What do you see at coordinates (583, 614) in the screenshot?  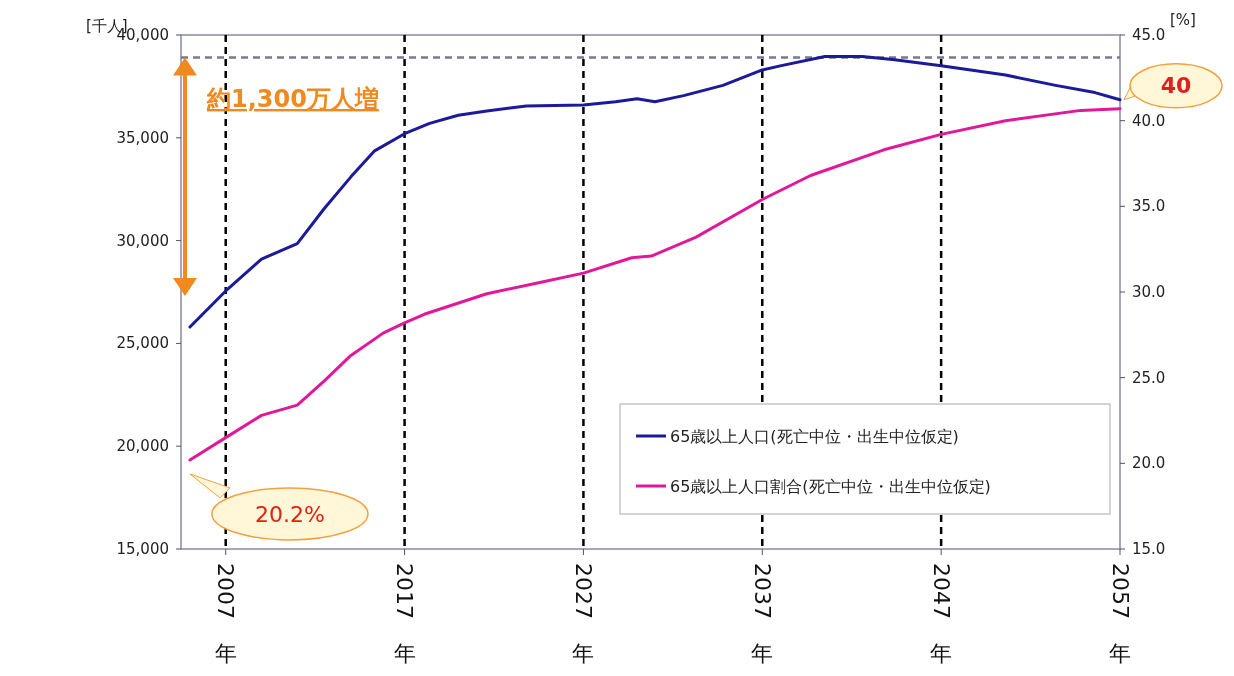 I see `x-tick-label: 2027年` at bounding box center [583, 614].